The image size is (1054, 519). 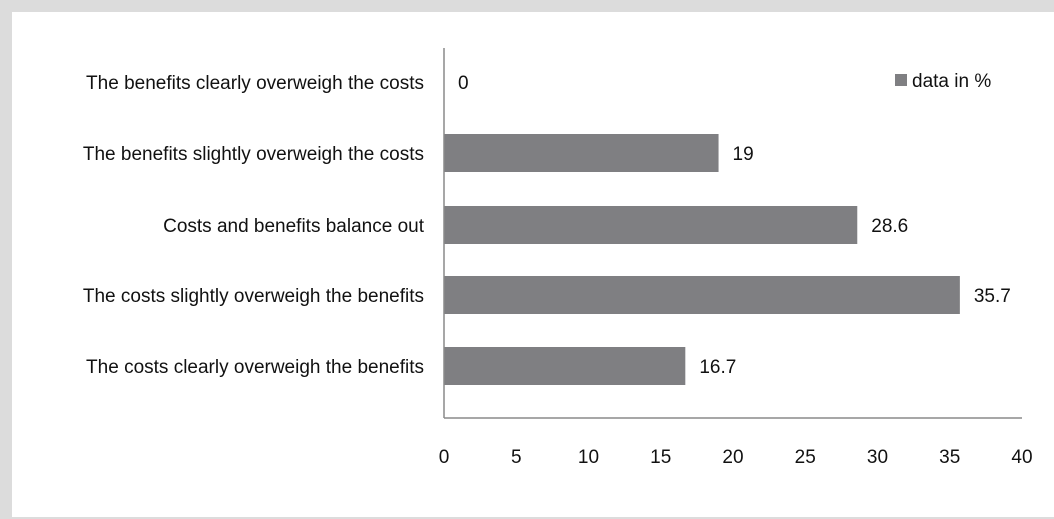 What do you see at coordinates (949, 457) in the screenshot?
I see `x-tick-label: 35` at bounding box center [949, 457].